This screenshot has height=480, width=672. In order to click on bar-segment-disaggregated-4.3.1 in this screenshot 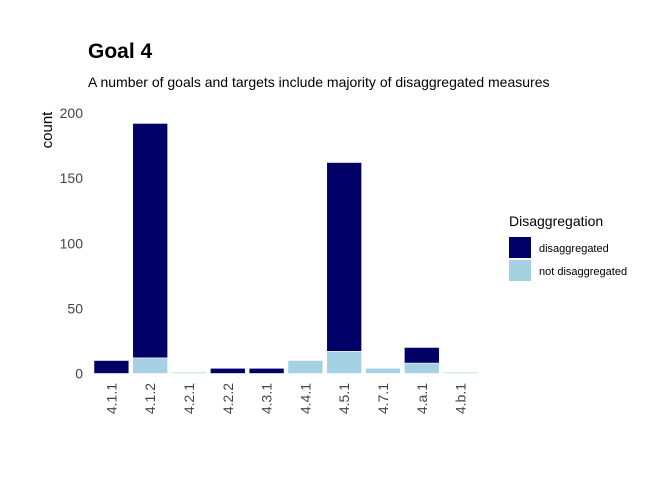, I will do `click(266, 370)`.